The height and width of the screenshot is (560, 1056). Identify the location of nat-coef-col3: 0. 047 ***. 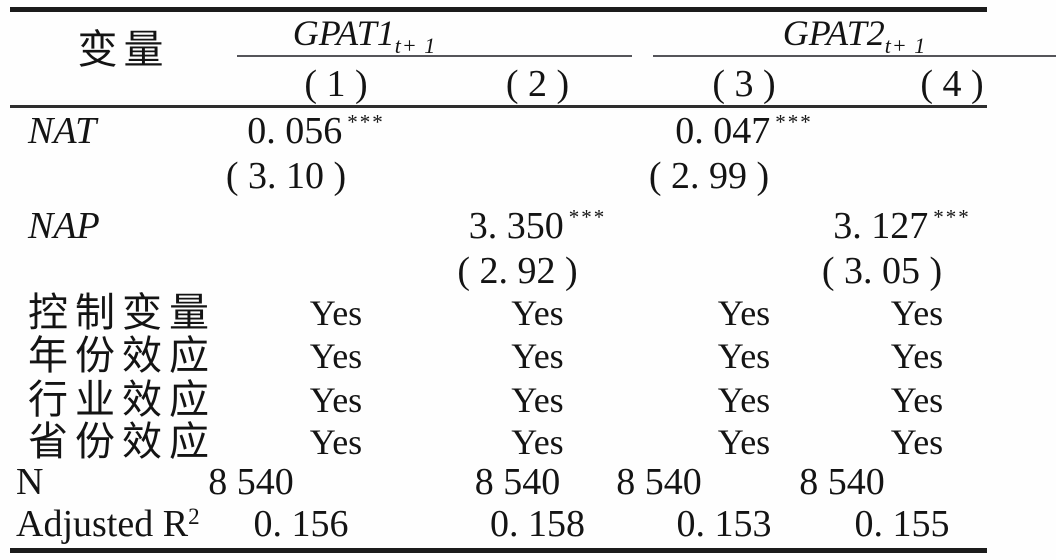
(744, 131).